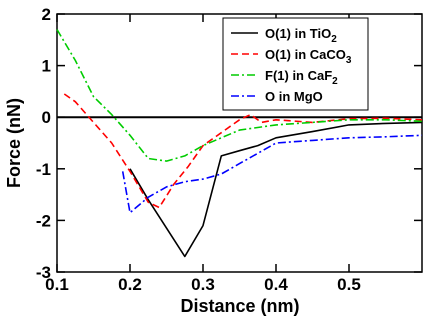 This screenshot has width=423, height=320. What do you see at coordinates (43, 272) in the screenshot?
I see `y-tick-label: -3` at bounding box center [43, 272].